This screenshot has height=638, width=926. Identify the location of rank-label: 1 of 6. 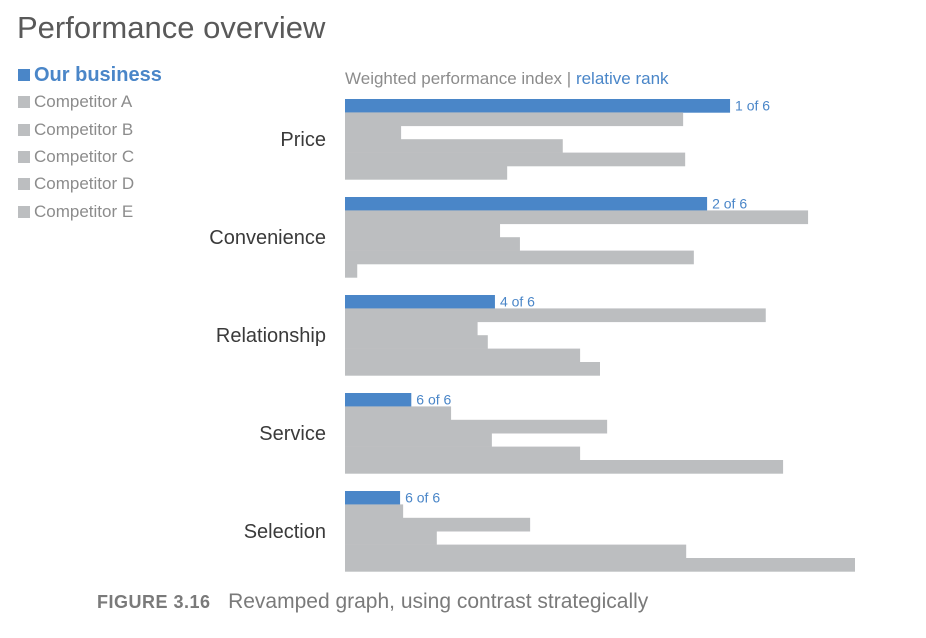
(752, 105).